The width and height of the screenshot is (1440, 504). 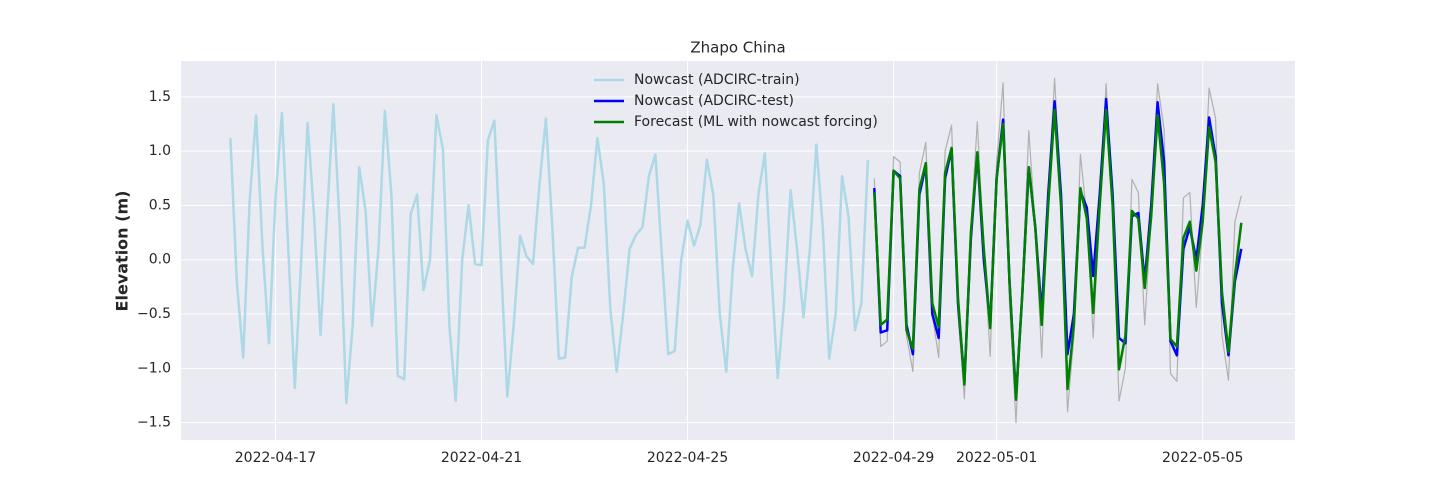 What do you see at coordinates (154, 423) in the screenshot?
I see `y-tick-label: −1.5` at bounding box center [154, 423].